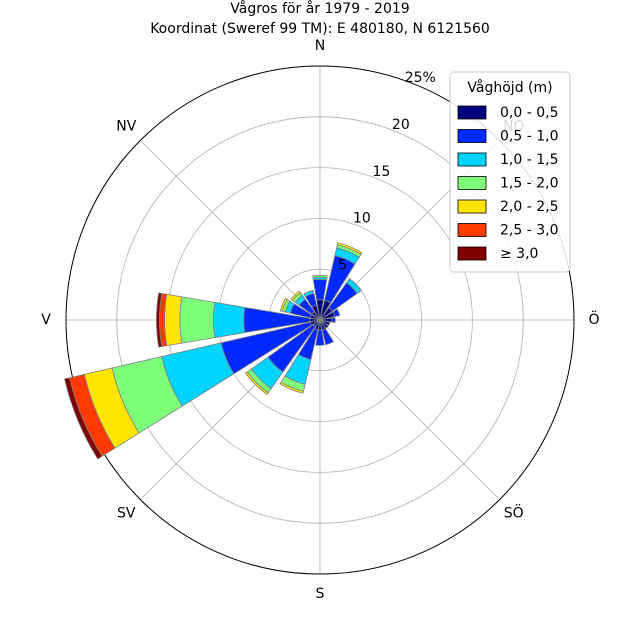 The height and width of the screenshot is (640, 640). Describe the element at coordinates (342, 266) in the screenshot. I see `radial-tick-label: 5` at that location.